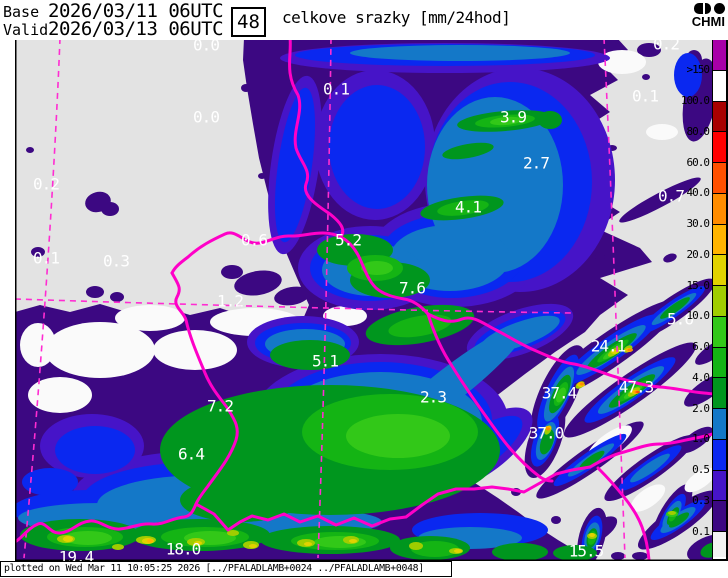 The image size is (728, 578). I want to click on colorbar-label: 80.0, so click(698, 131).